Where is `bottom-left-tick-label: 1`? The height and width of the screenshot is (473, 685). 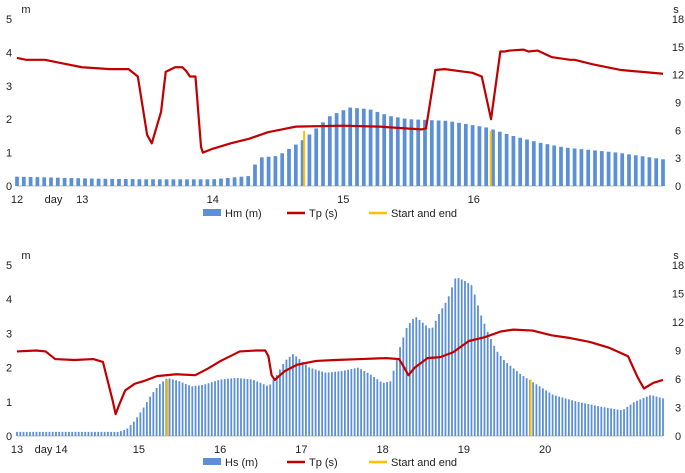 bottom-left-tick-label: 1 is located at coordinates (9, 403).